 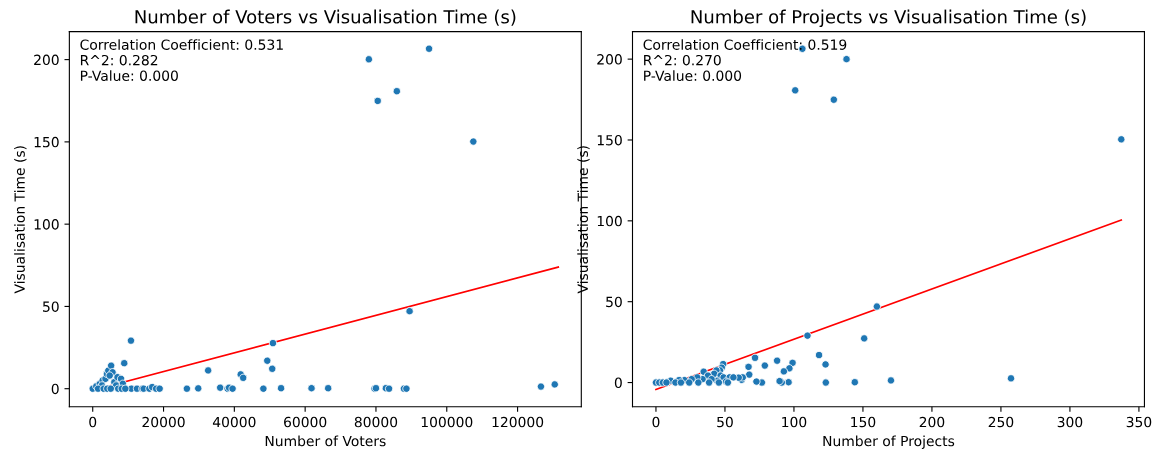 I want to click on annotation: Correlation Coefficient: 0.531 R^2: 0.282 P-Value: 0.000, so click(x=181, y=60).